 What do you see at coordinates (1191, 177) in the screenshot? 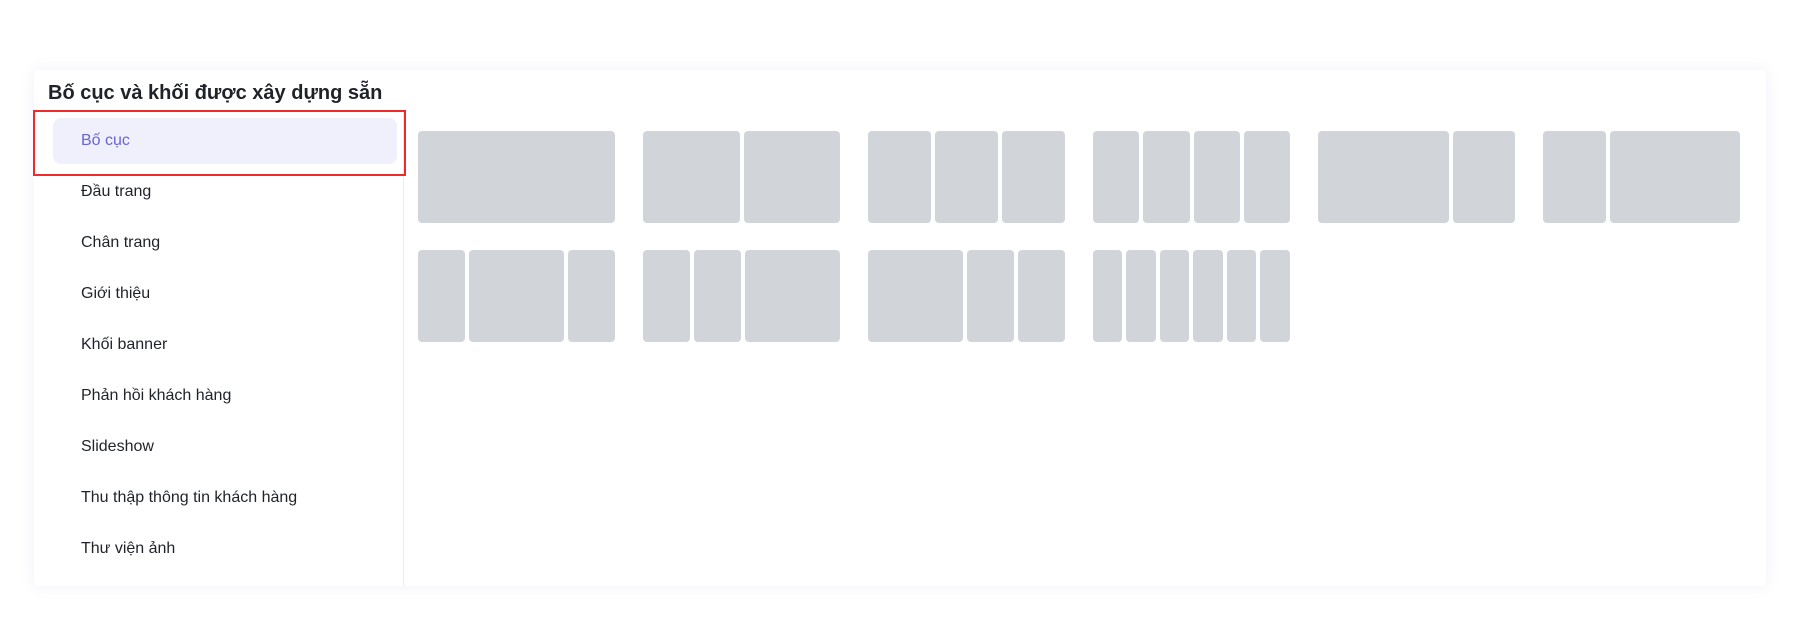
I see `layout-tile-4-col` at bounding box center [1191, 177].